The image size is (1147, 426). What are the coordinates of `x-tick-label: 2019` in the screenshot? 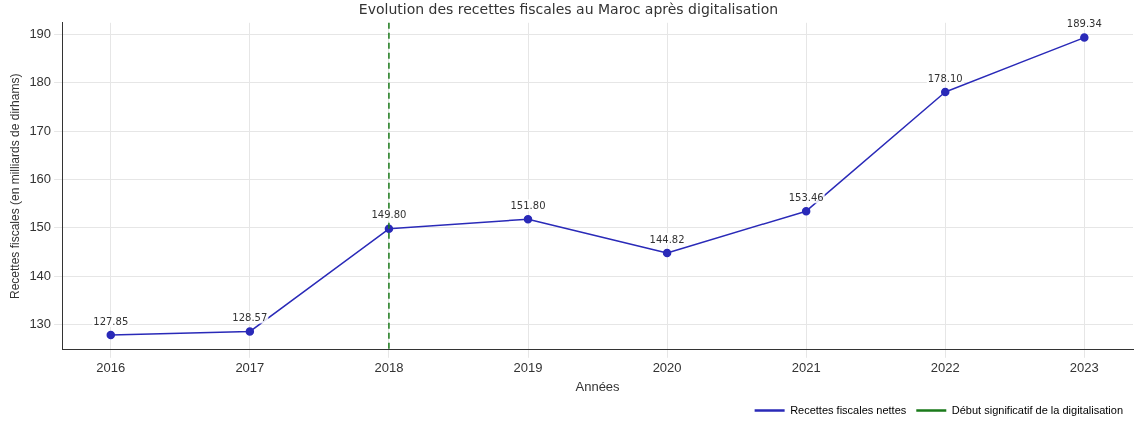 It's located at (528, 368).